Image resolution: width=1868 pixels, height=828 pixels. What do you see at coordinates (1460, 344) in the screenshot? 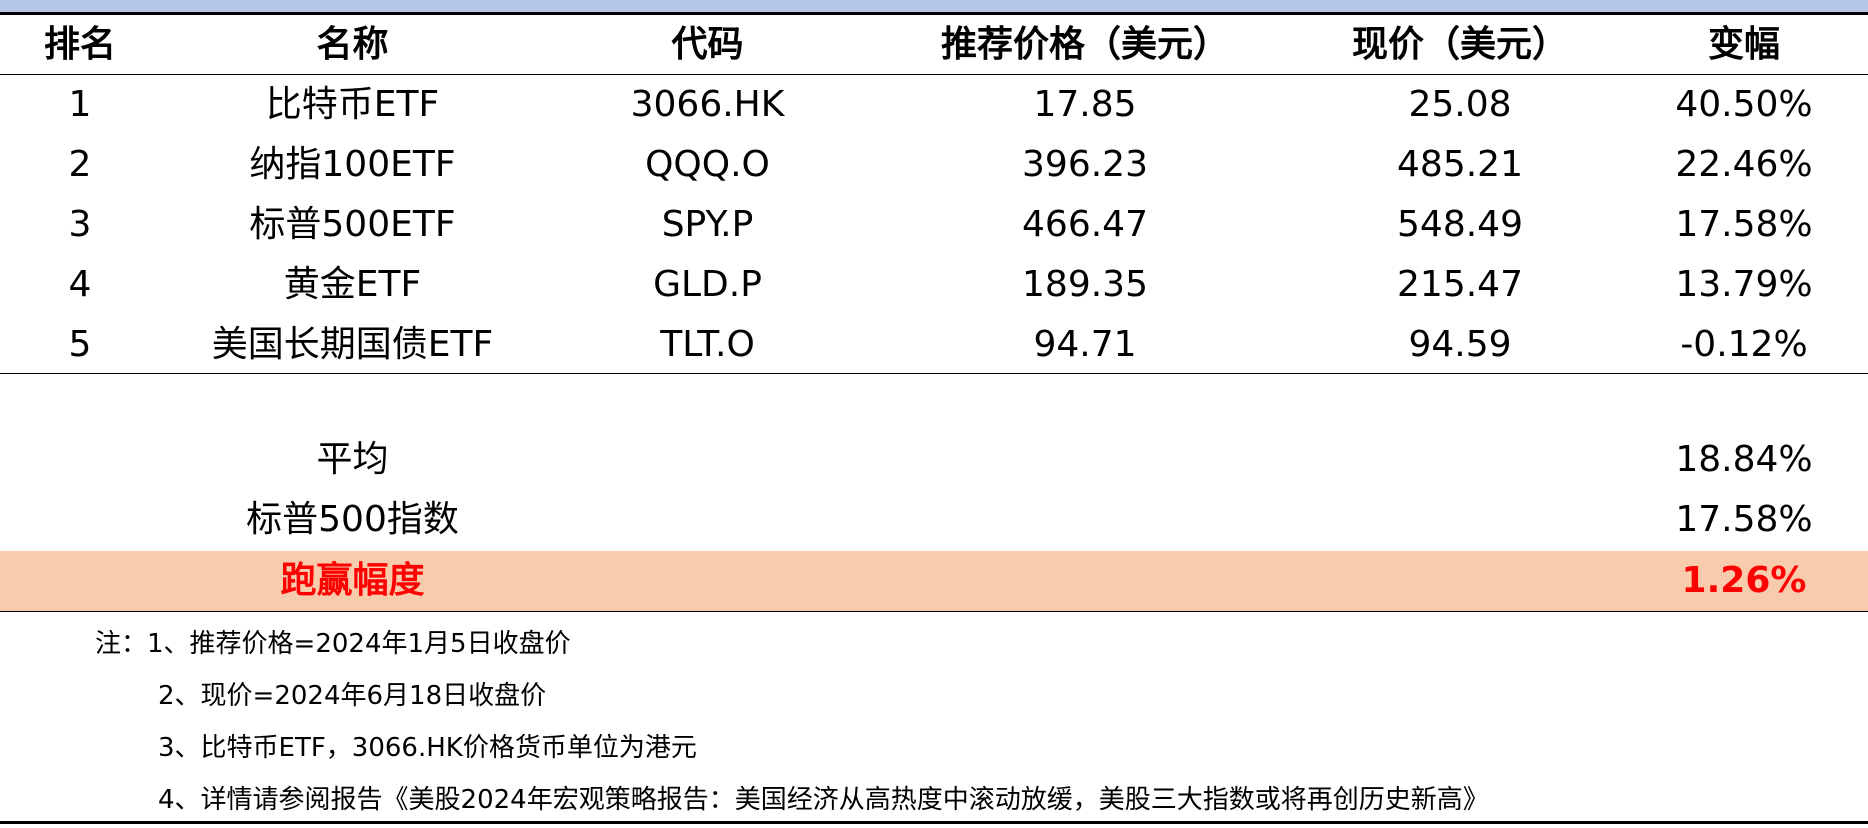
I see `current-price-cell: 94.59` at bounding box center [1460, 344].